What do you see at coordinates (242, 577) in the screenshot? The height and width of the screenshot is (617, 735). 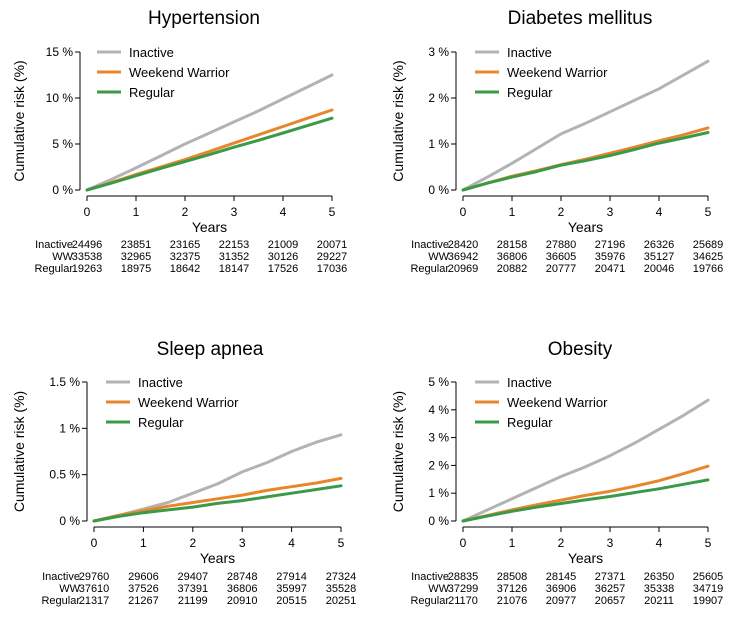 I see `risk-table-cell: 28748` at bounding box center [242, 577].